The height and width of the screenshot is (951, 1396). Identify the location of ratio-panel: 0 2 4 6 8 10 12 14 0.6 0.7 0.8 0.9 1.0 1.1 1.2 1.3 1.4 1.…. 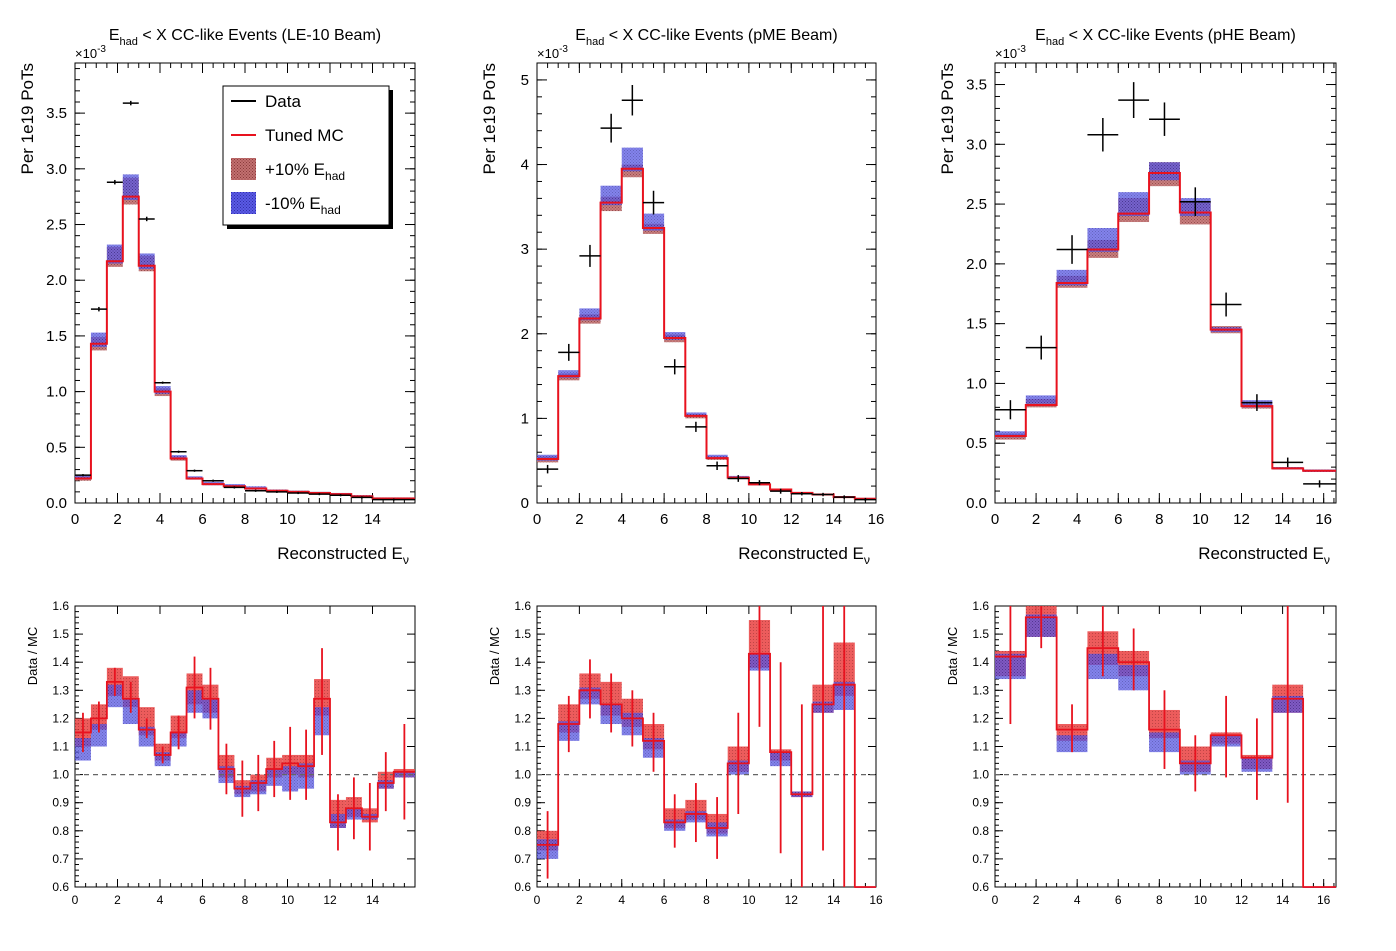
(220, 753).